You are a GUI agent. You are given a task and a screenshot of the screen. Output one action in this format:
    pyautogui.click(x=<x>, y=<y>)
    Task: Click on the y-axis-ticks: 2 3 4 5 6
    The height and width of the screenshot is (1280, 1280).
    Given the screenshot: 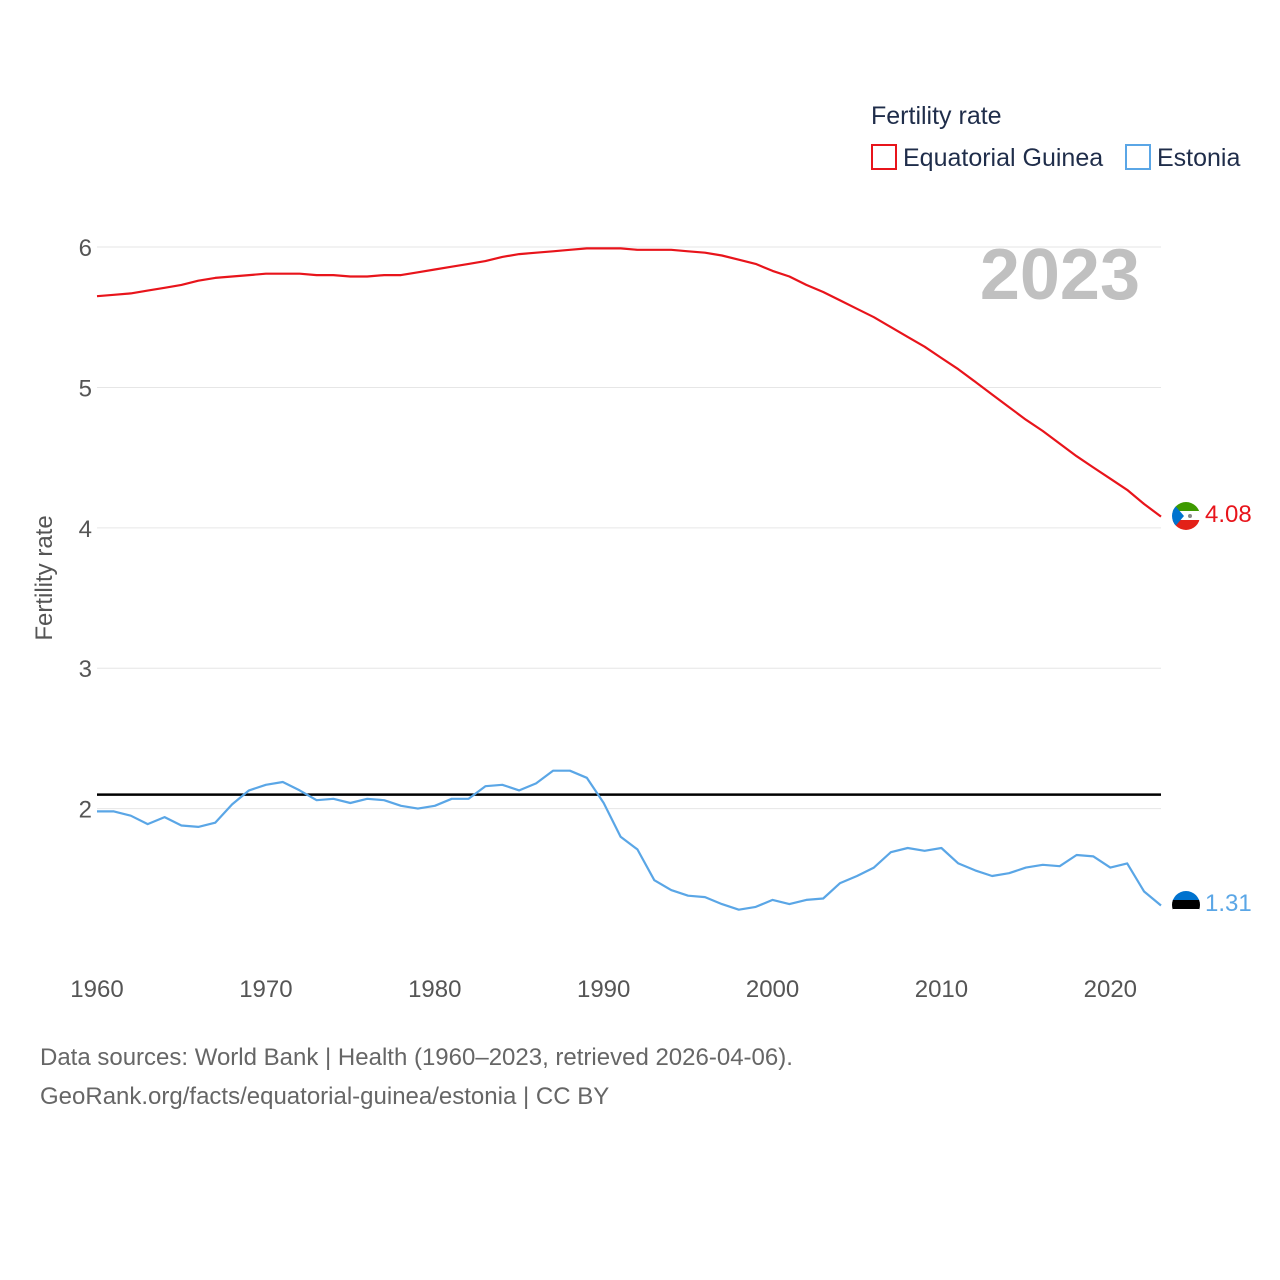 What is the action you would take?
    pyautogui.click(x=85, y=529)
    